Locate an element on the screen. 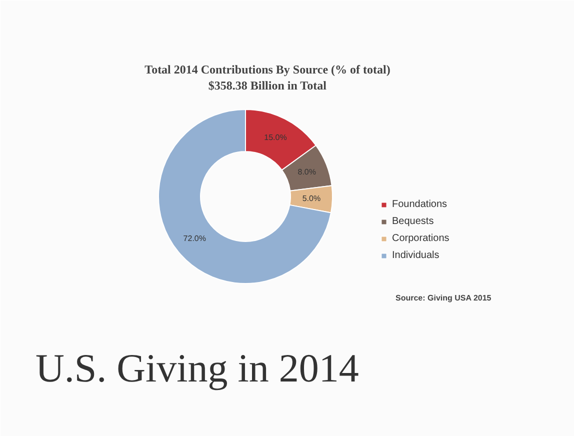 Image resolution: width=574 pixels, height=436 pixels. legend-label: Bequests is located at coordinates (413, 221).